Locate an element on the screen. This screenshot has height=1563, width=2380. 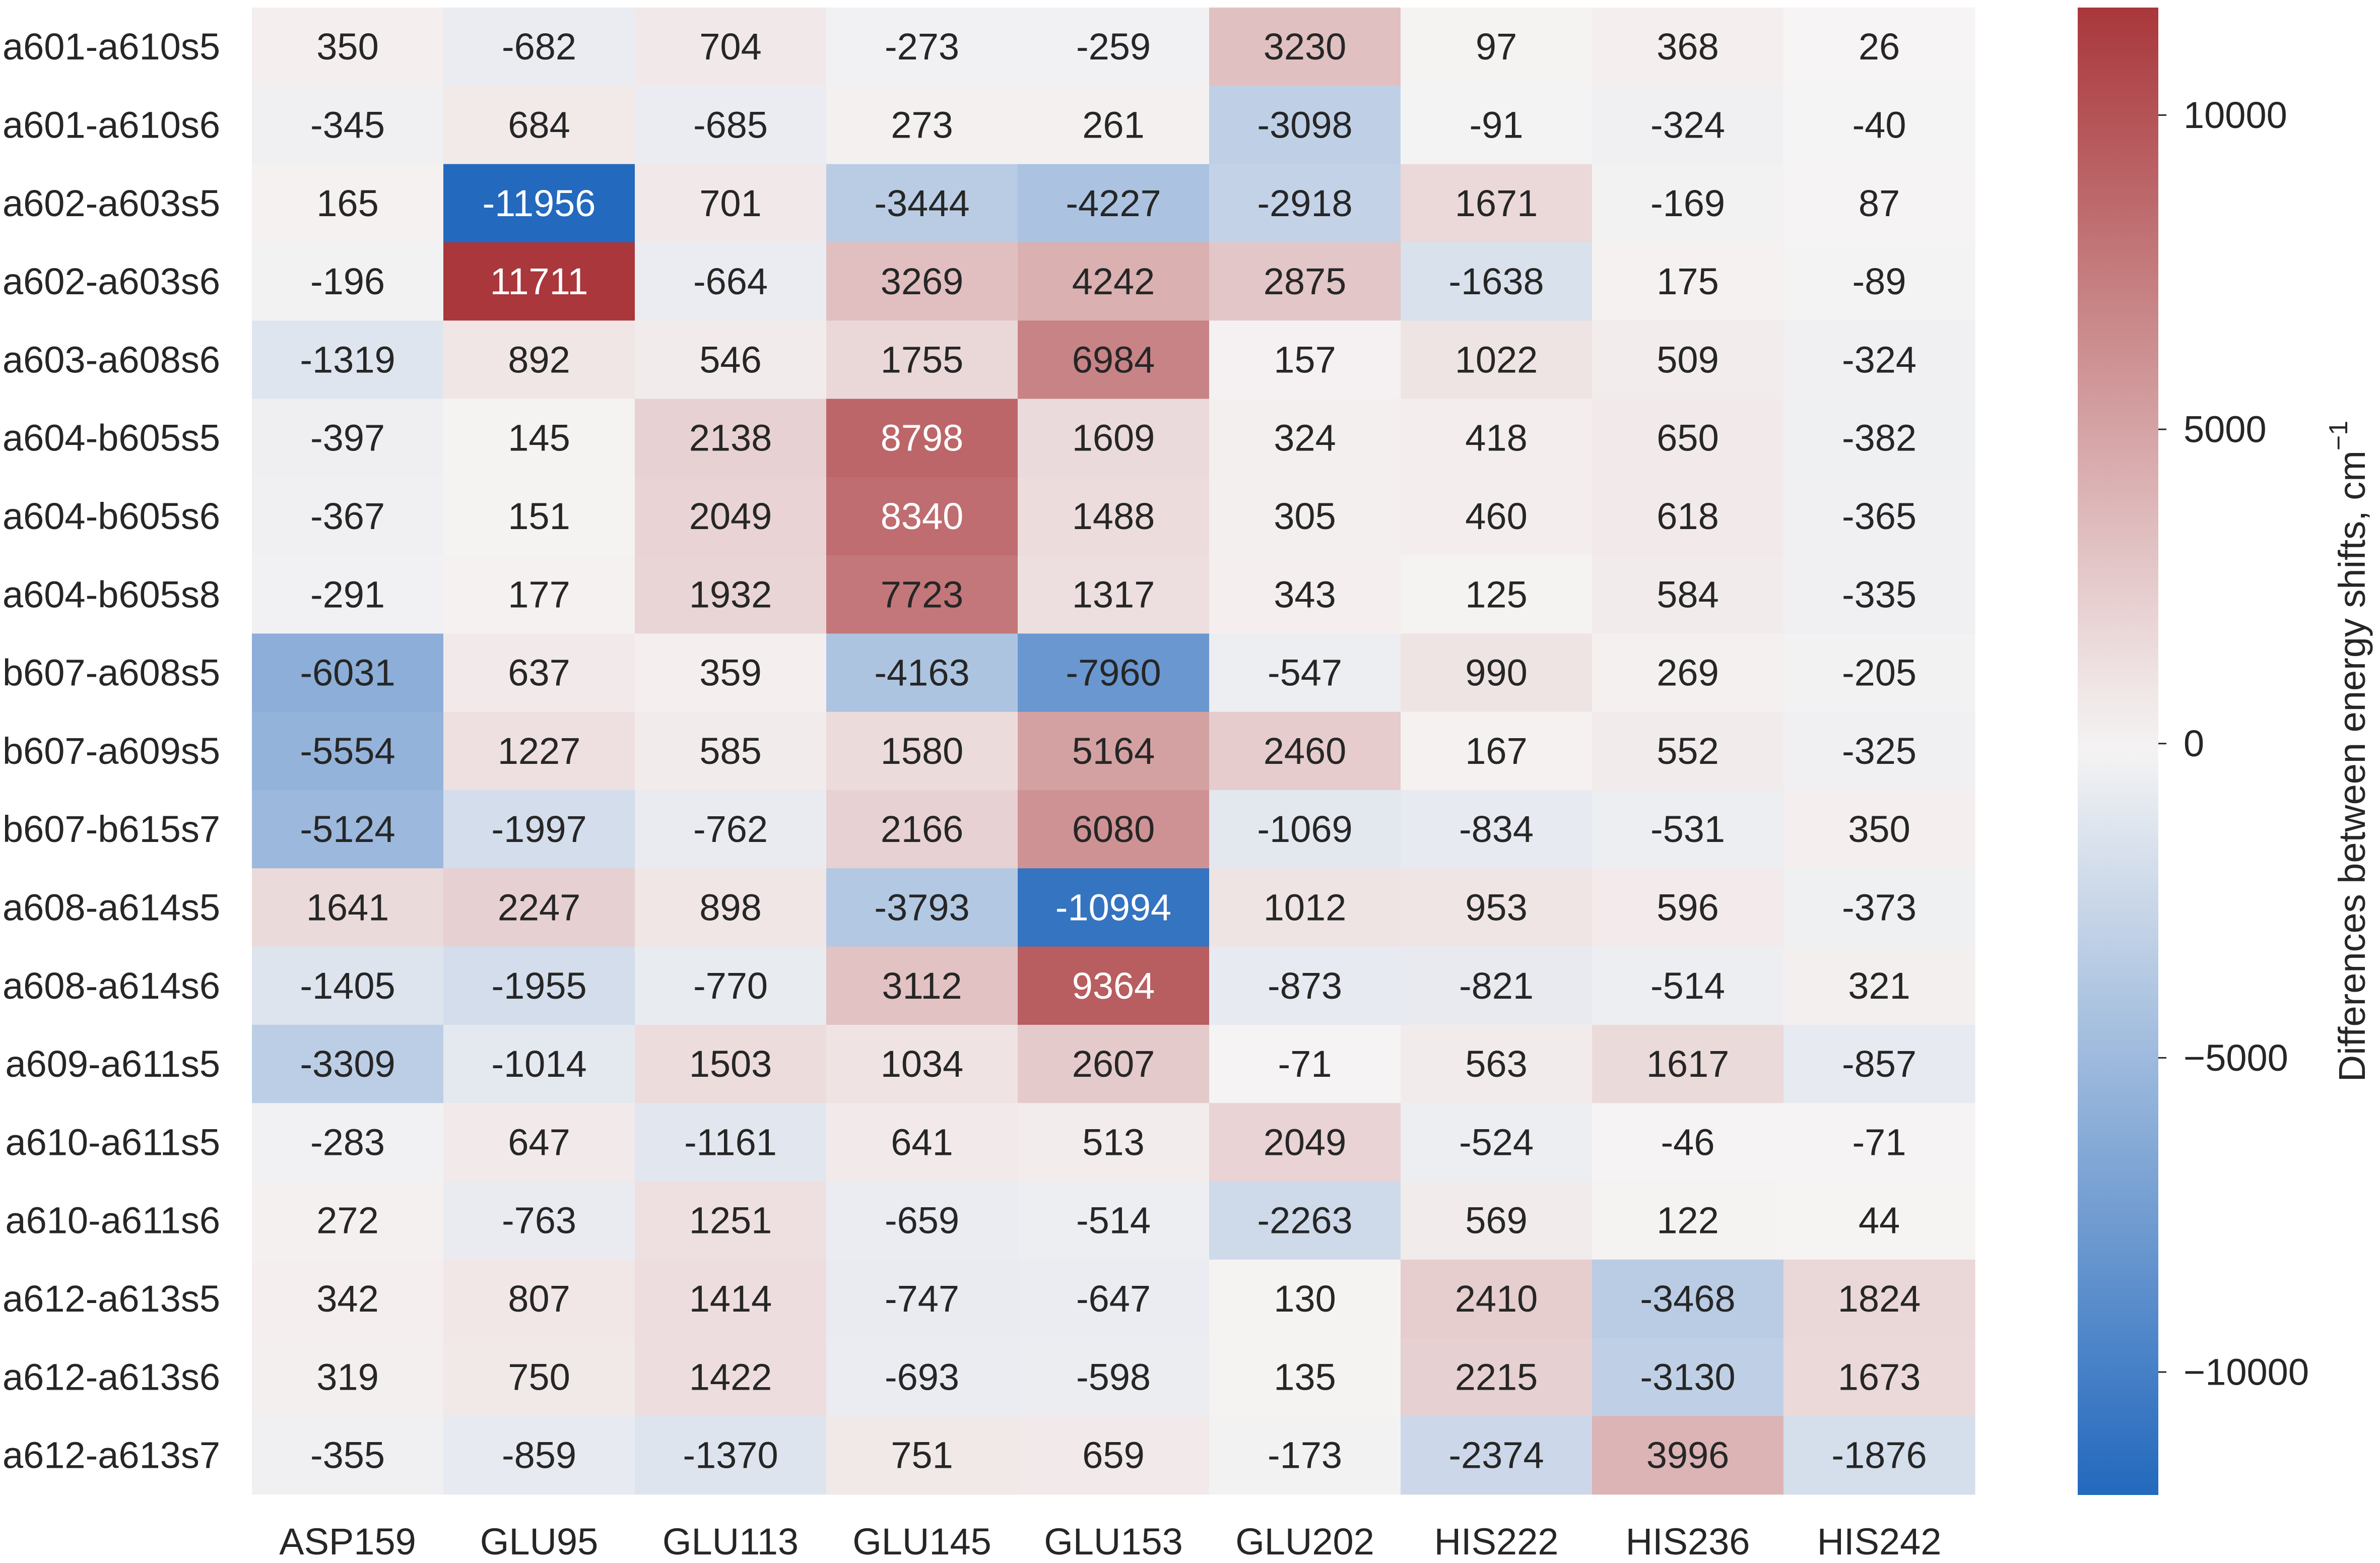
cell-value-label: -857 is located at coordinates (1879, 1064).